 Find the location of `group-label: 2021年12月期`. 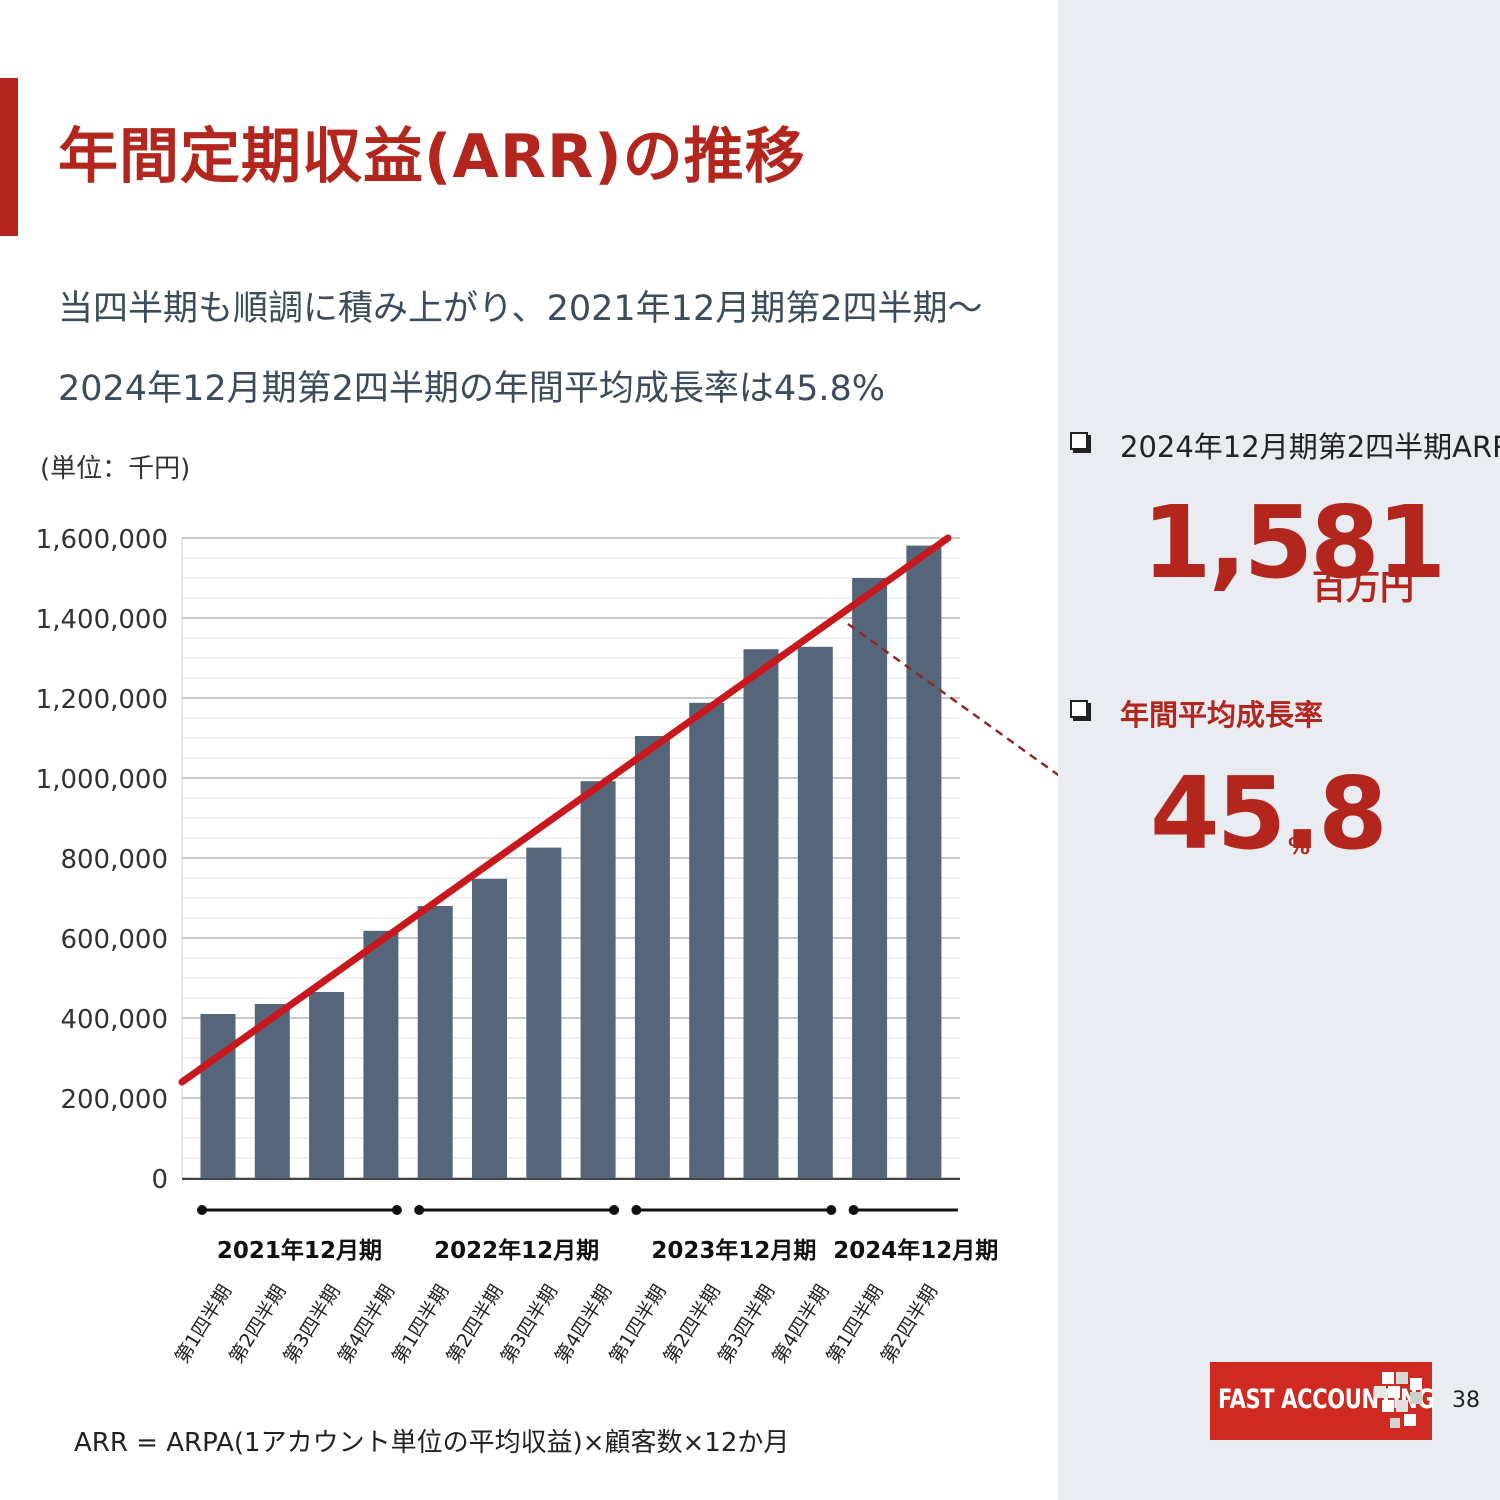

group-label: 2021年12月期 is located at coordinates (299, 1250).